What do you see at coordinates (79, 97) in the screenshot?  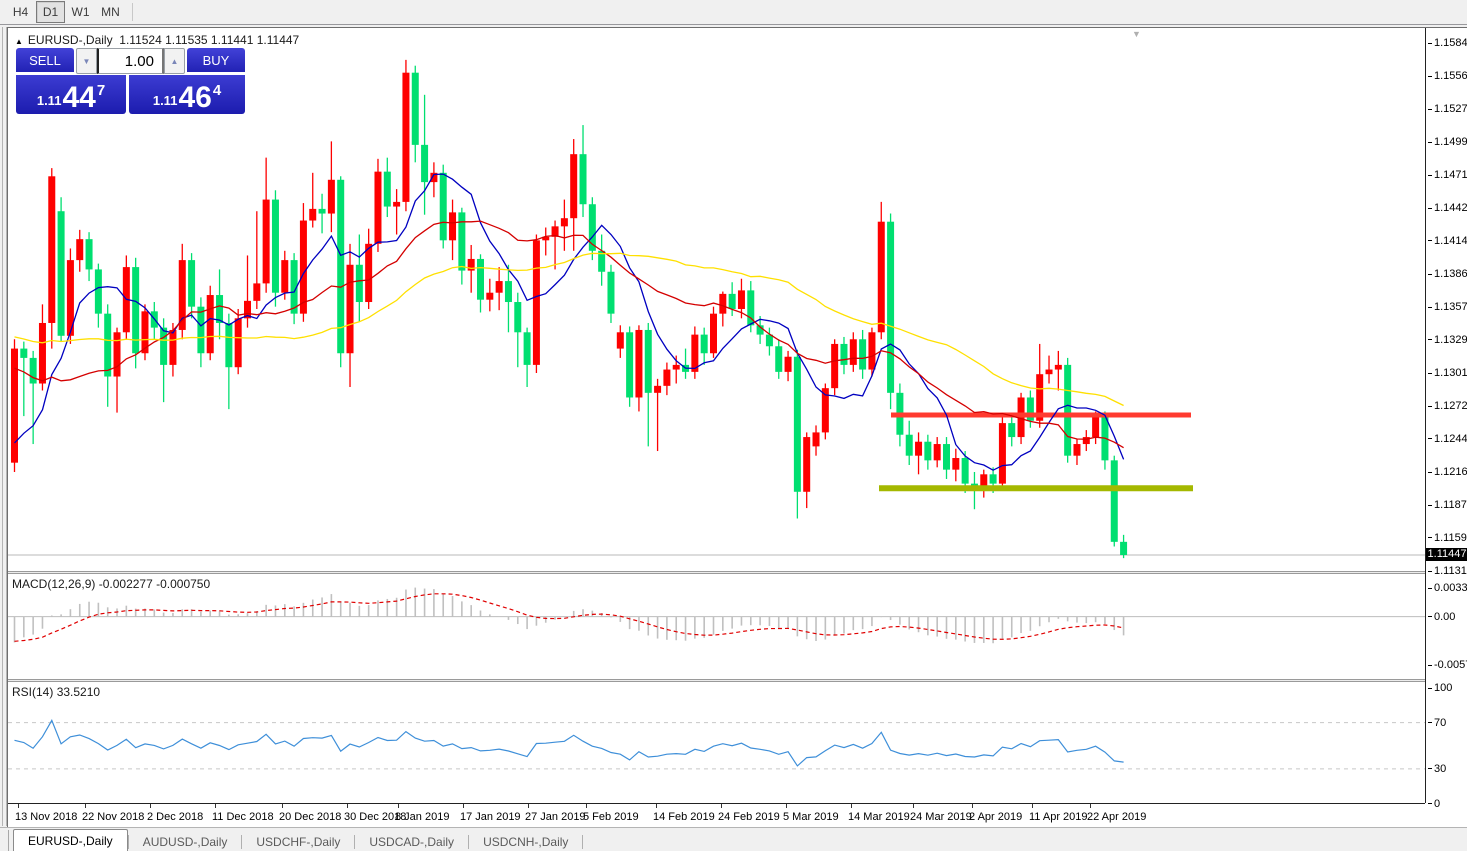 I see `sell-price-main: 44` at bounding box center [79, 97].